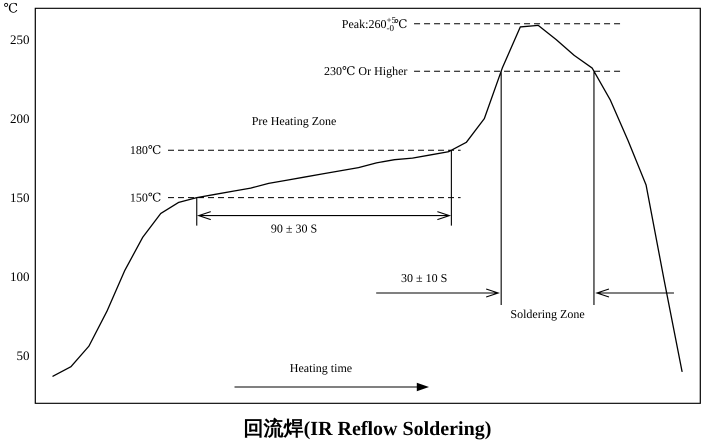  Describe the element at coordinates (424, 277) in the screenshot. I see `annotation: 30 ± 10 S` at that location.